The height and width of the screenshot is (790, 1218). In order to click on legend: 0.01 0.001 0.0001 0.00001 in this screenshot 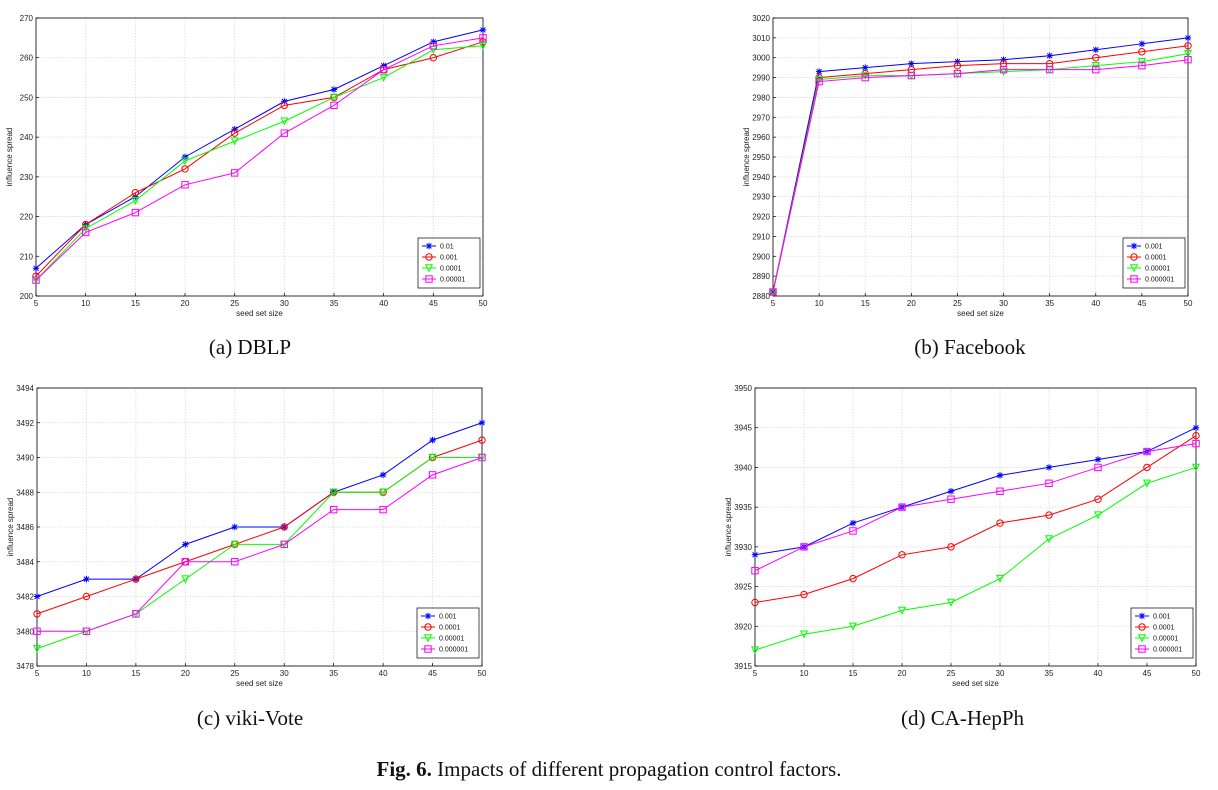, I will do `click(449, 263)`.